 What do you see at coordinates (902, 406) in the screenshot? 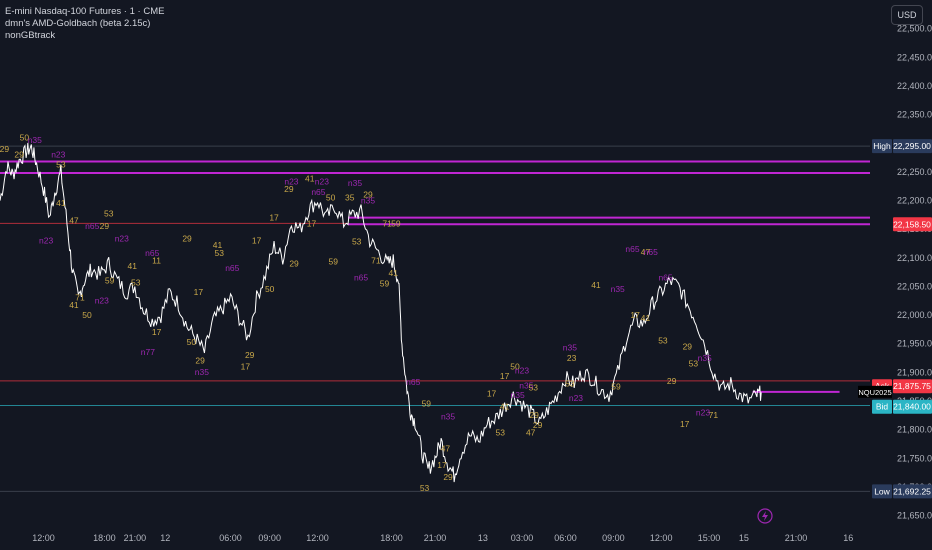
I see `price-tag-bid: Bid 21,840.00` at bounding box center [902, 406].